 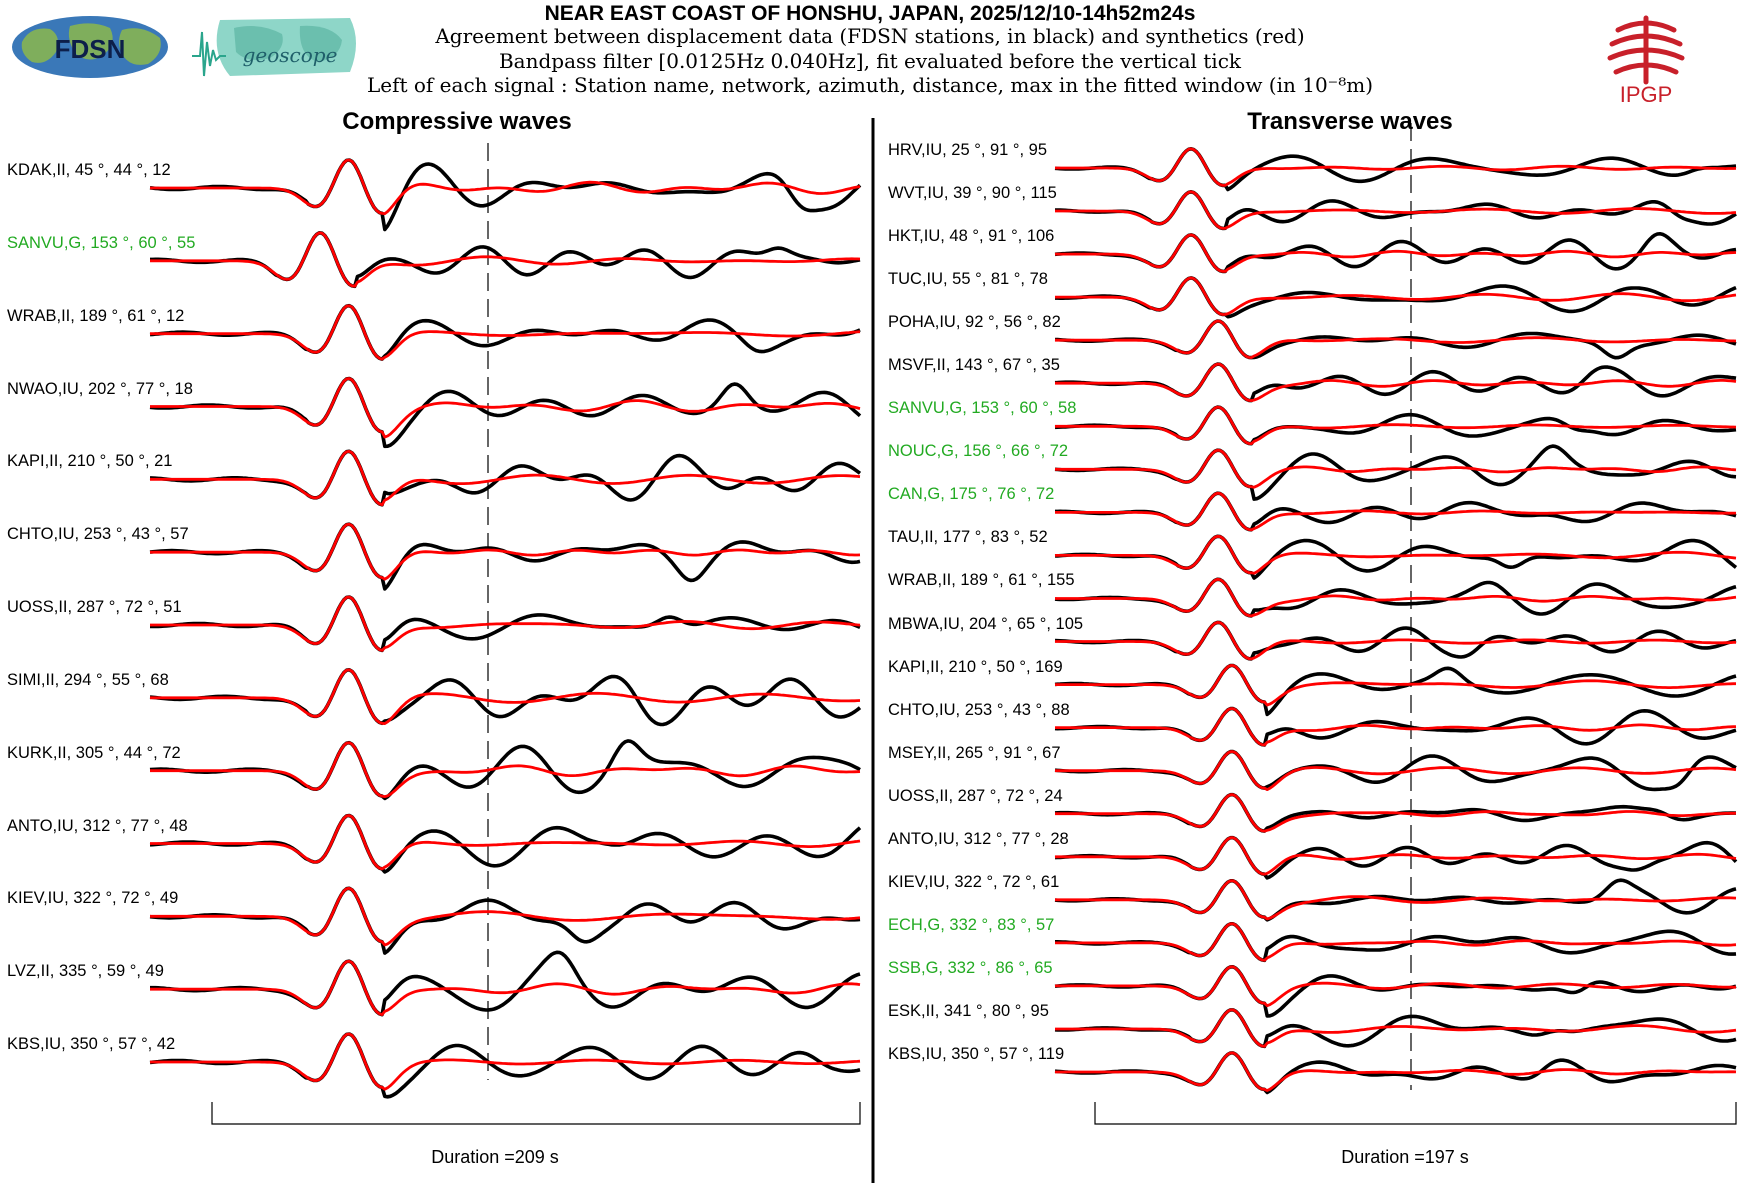 I want to click on transverse-panel-title: Transverse waves, so click(x=1350, y=121).